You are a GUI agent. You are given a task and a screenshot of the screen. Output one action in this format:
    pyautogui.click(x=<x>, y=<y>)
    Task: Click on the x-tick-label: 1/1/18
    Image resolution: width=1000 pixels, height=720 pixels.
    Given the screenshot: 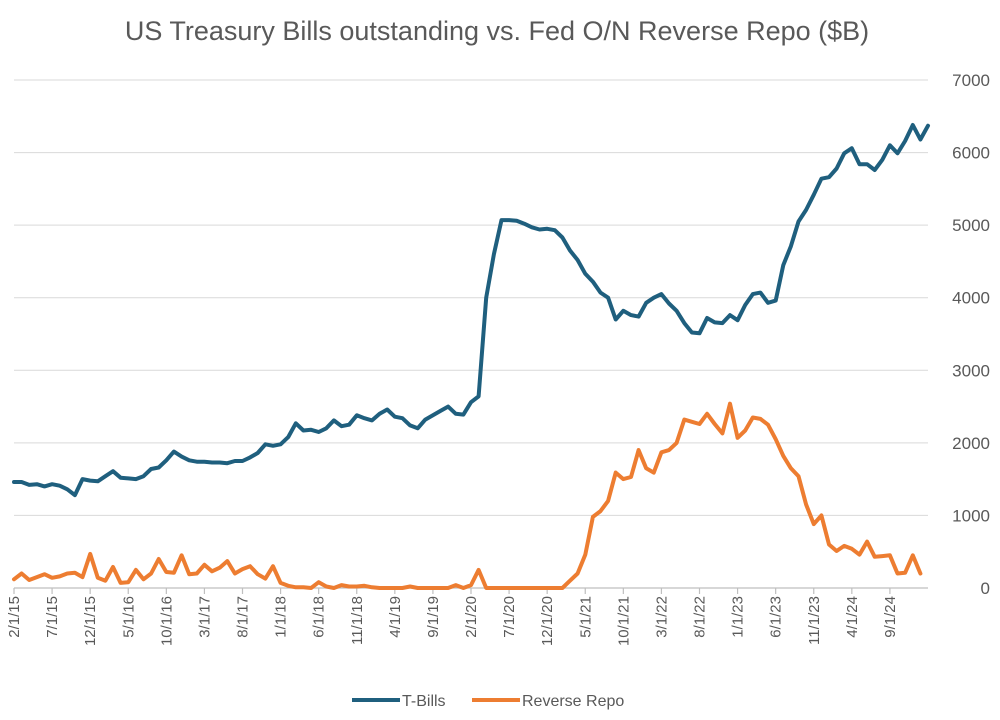 What is the action you would take?
    pyautogui.click(x=281, y=617)
    